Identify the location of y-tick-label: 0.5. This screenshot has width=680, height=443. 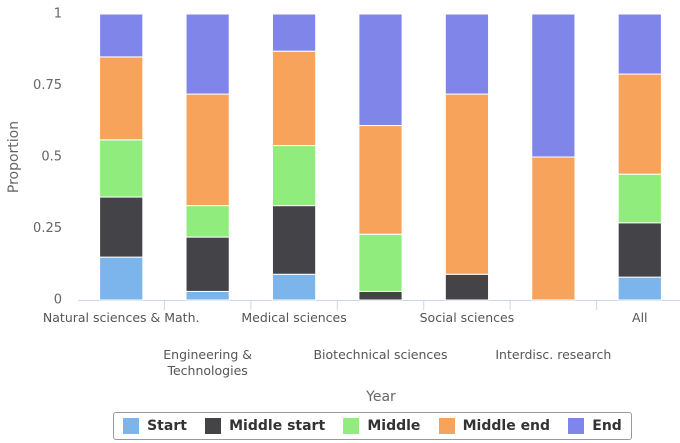
(51, 157).